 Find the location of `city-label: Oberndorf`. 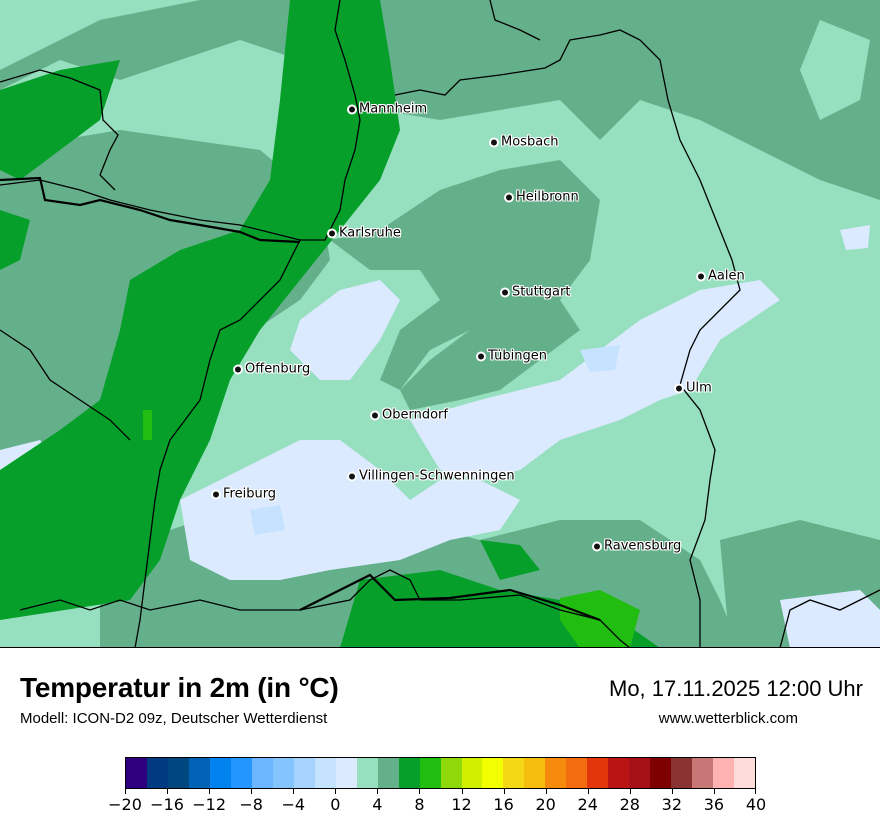

city-label: Oberndorf is located at coordinates (415, 415).